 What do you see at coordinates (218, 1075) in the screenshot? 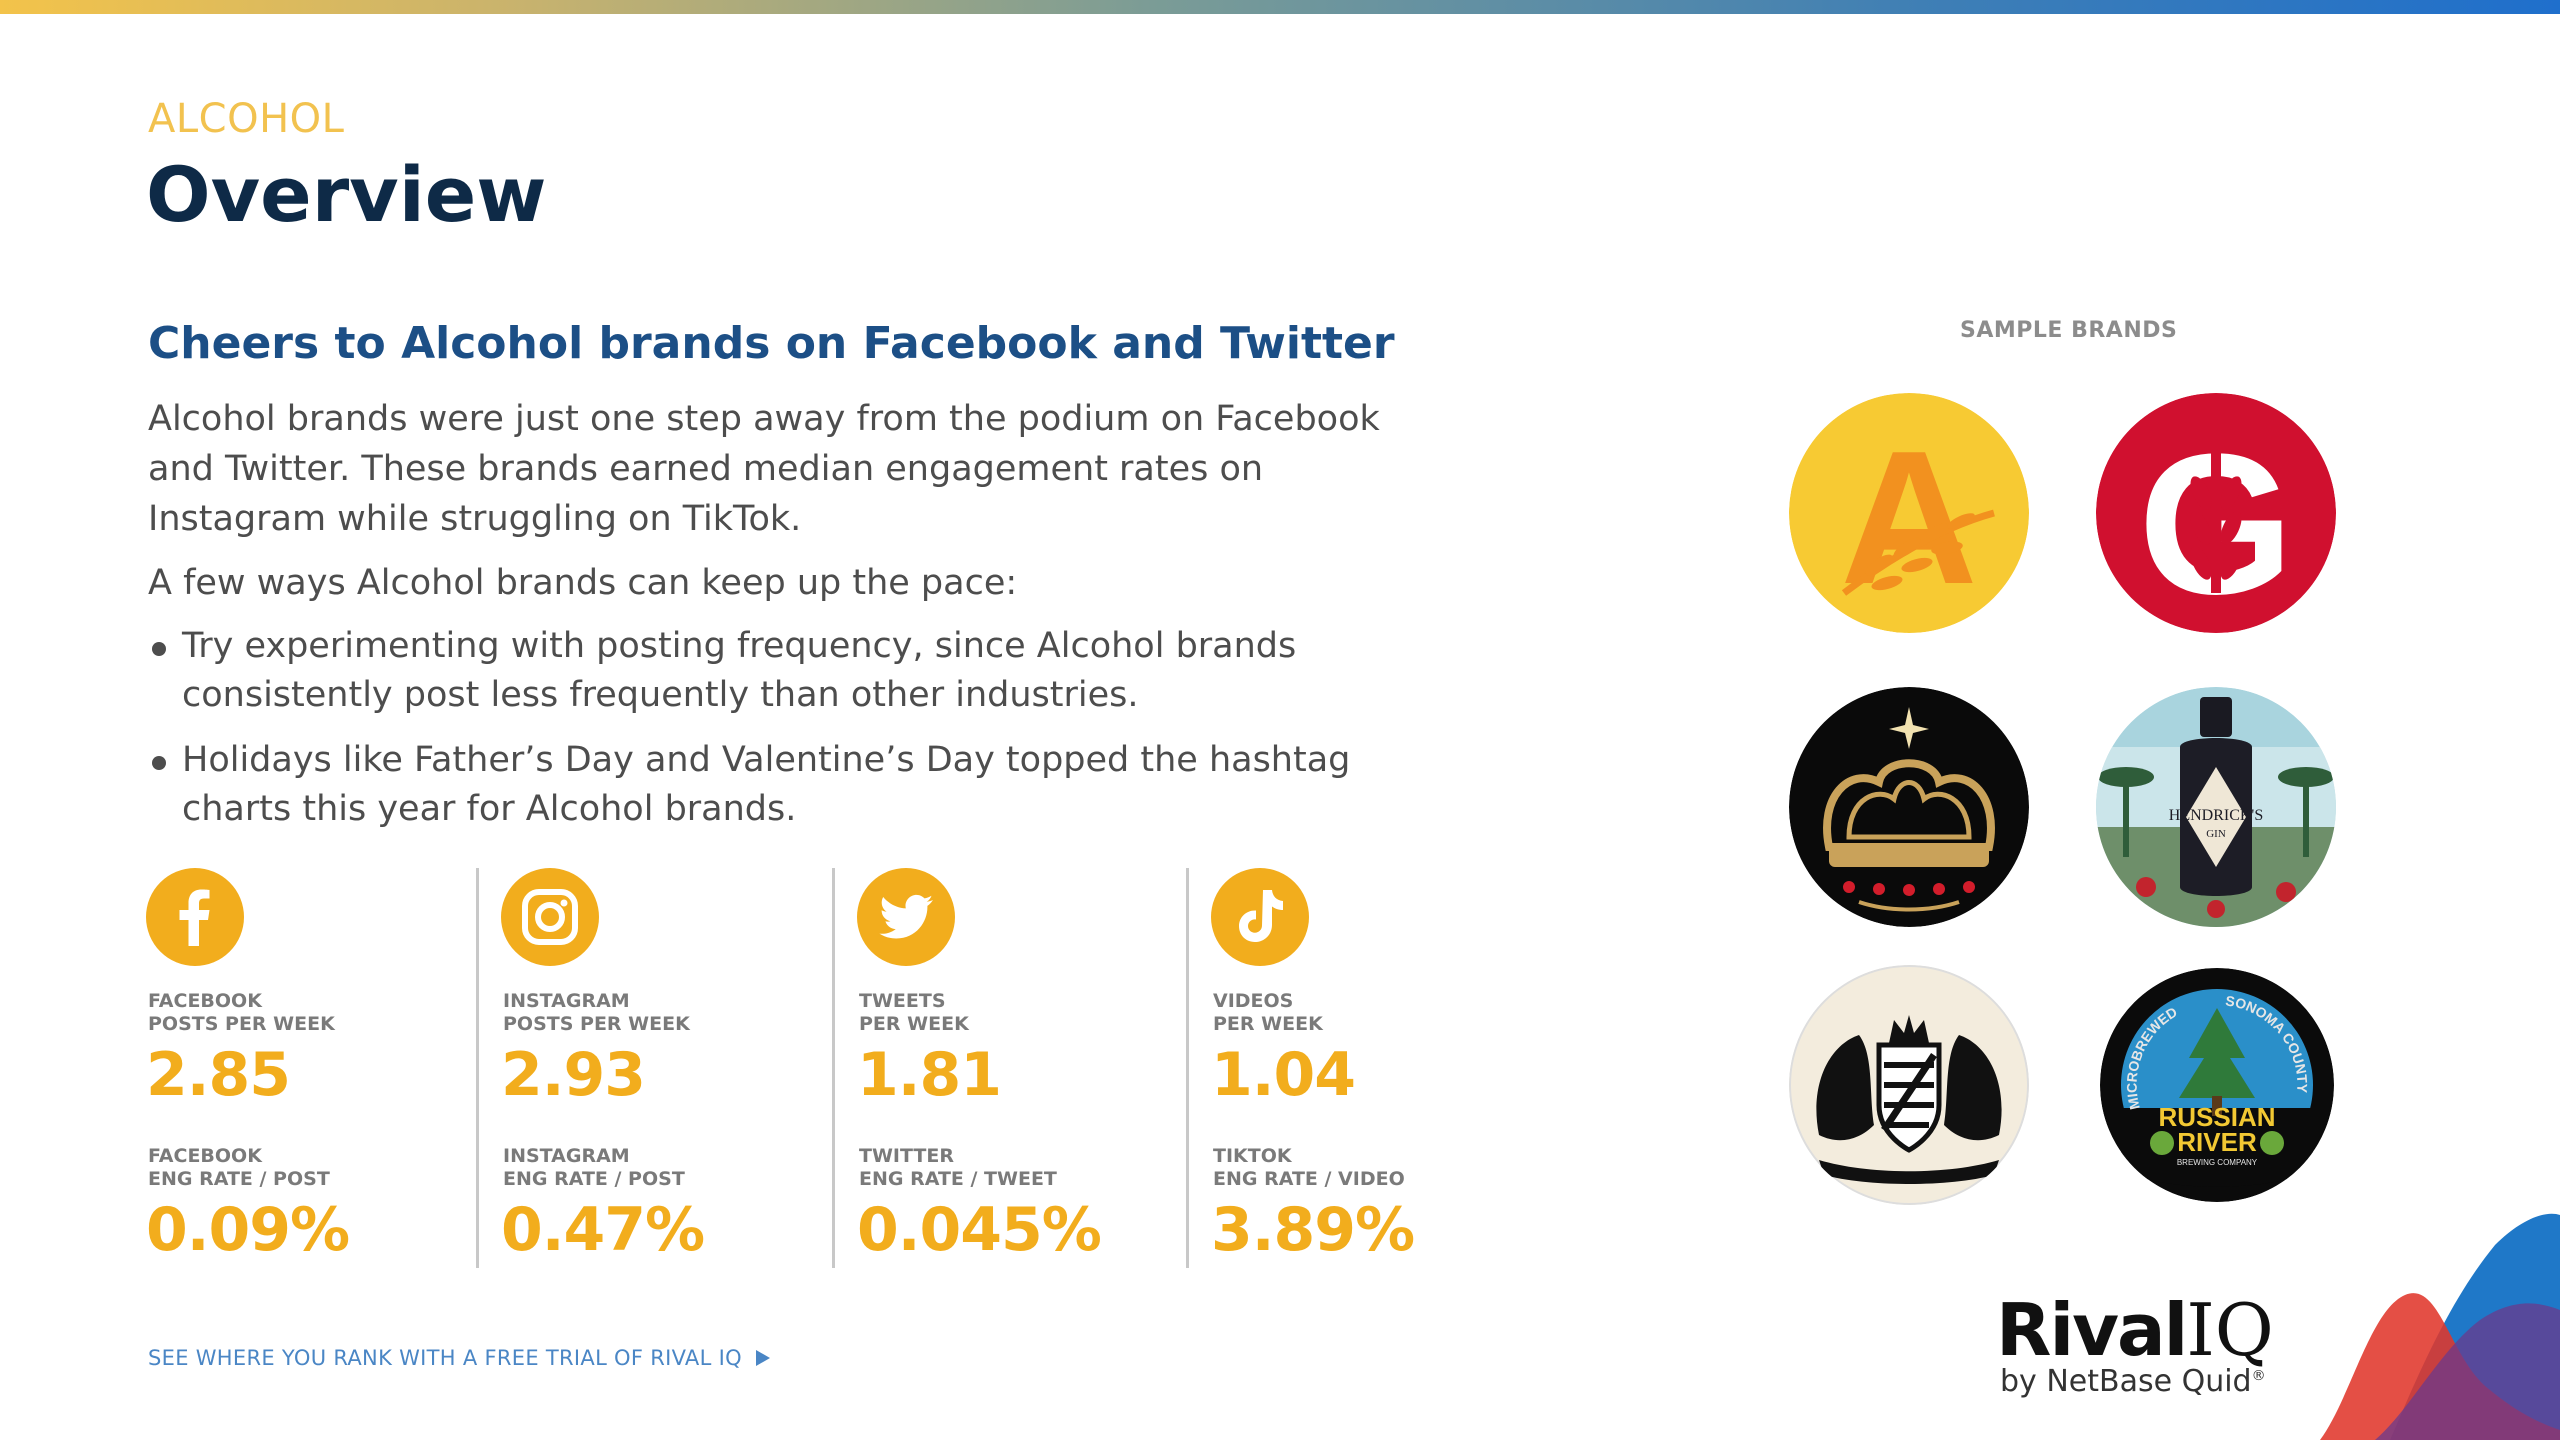
I see `posts-per-week-value: 2.85` at bounding box center [218, 1075].